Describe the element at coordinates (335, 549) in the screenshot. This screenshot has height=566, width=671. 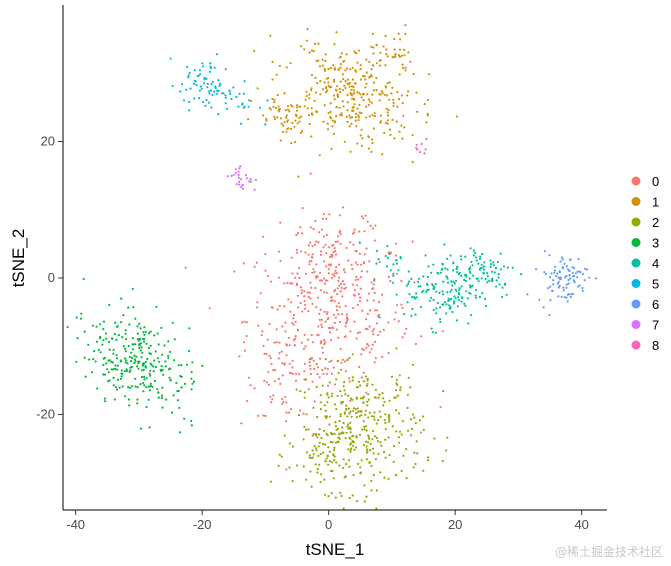
I see `x-axis-title: tSNE_1` at that location.